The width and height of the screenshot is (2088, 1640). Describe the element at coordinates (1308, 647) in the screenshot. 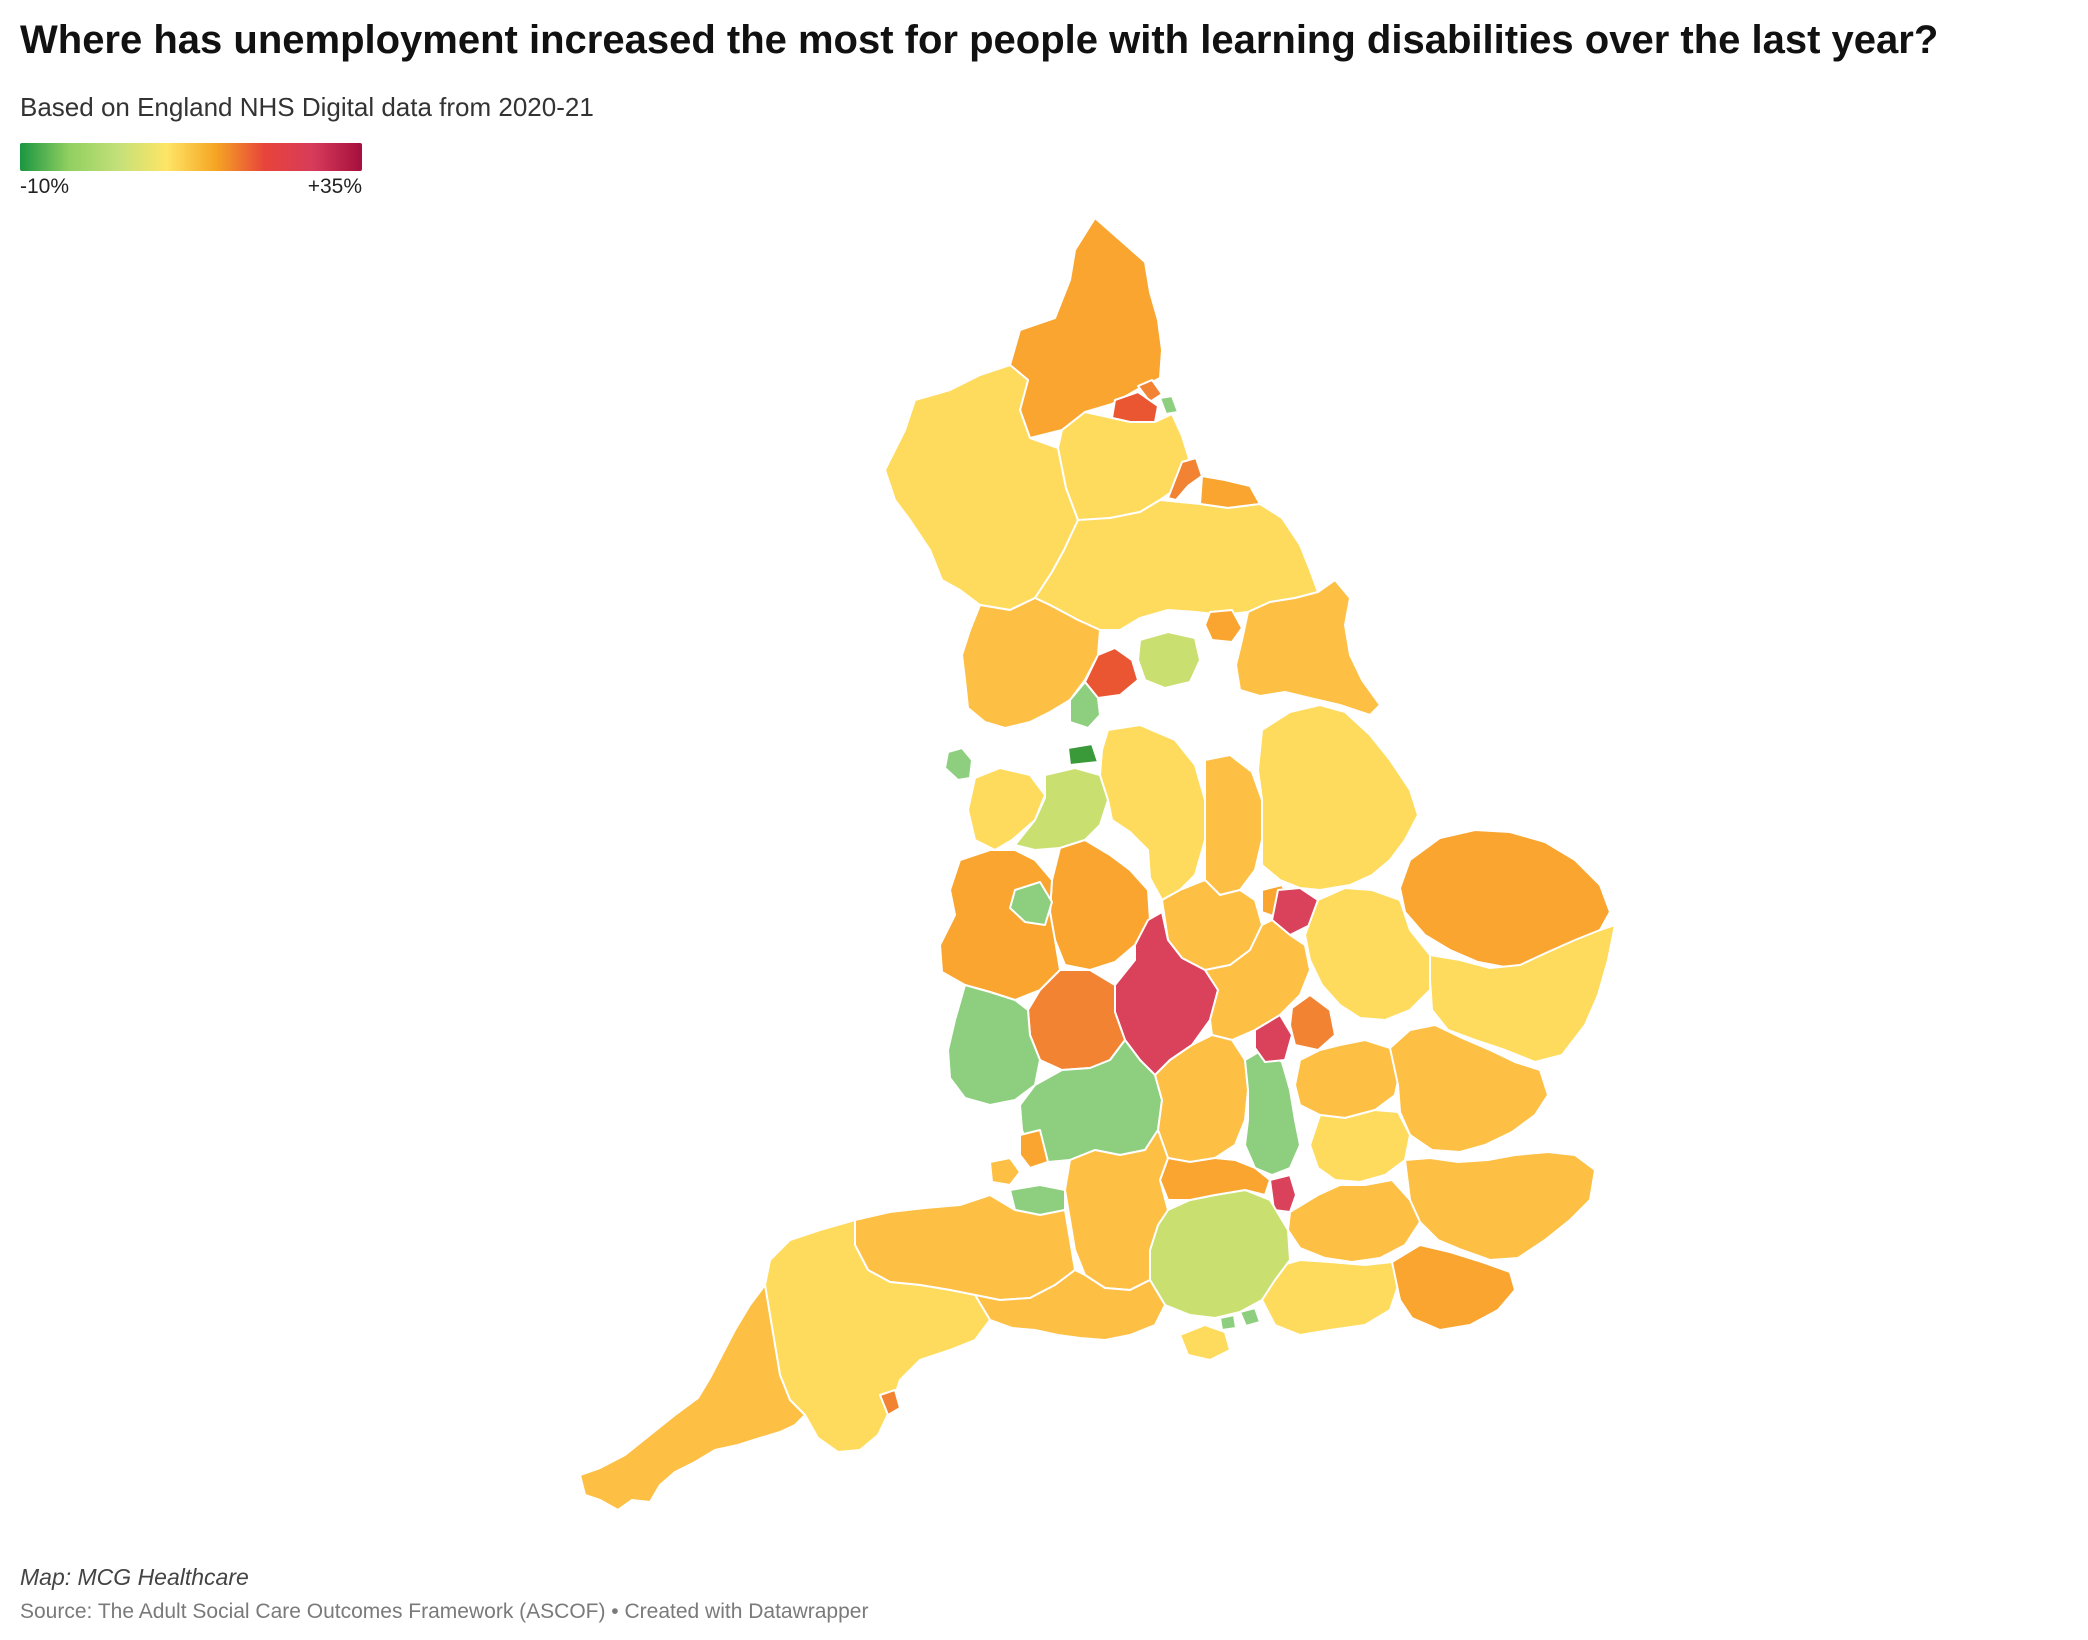

I see `region-east-riding: East Riding of Yorkshire` at that location.